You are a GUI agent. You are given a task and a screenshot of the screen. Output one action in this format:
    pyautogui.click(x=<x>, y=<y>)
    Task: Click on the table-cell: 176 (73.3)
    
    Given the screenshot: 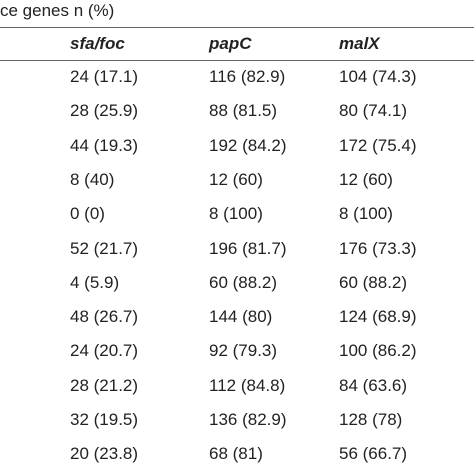 What is the action you would take?
    pyautogui.click(x=378, y=248)
    